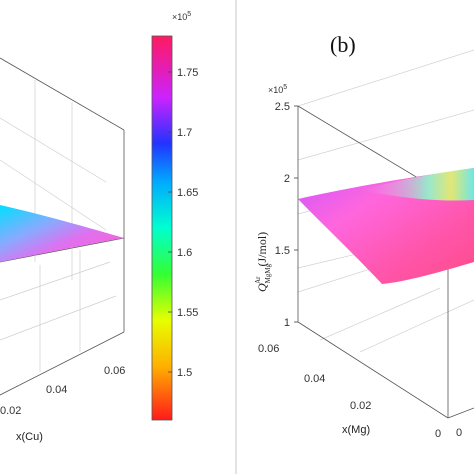 The image size is (474, 474). What do you see at coordinates (268, 349) in the screenshot?
I see `right-x-tick-3: 0.06` at bounding box center [268, 349].